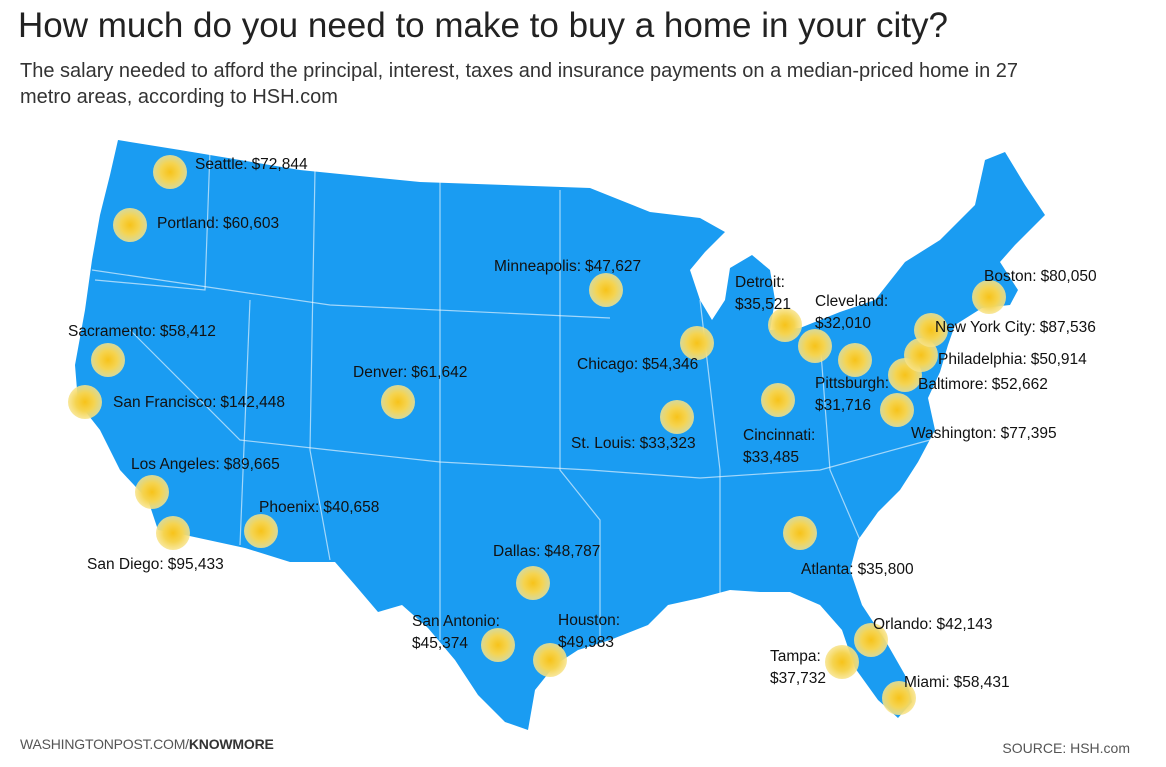 The width and height of the screenshot is (1166, 767). I want to click on city-salary: $58,431, so click(982, 682).